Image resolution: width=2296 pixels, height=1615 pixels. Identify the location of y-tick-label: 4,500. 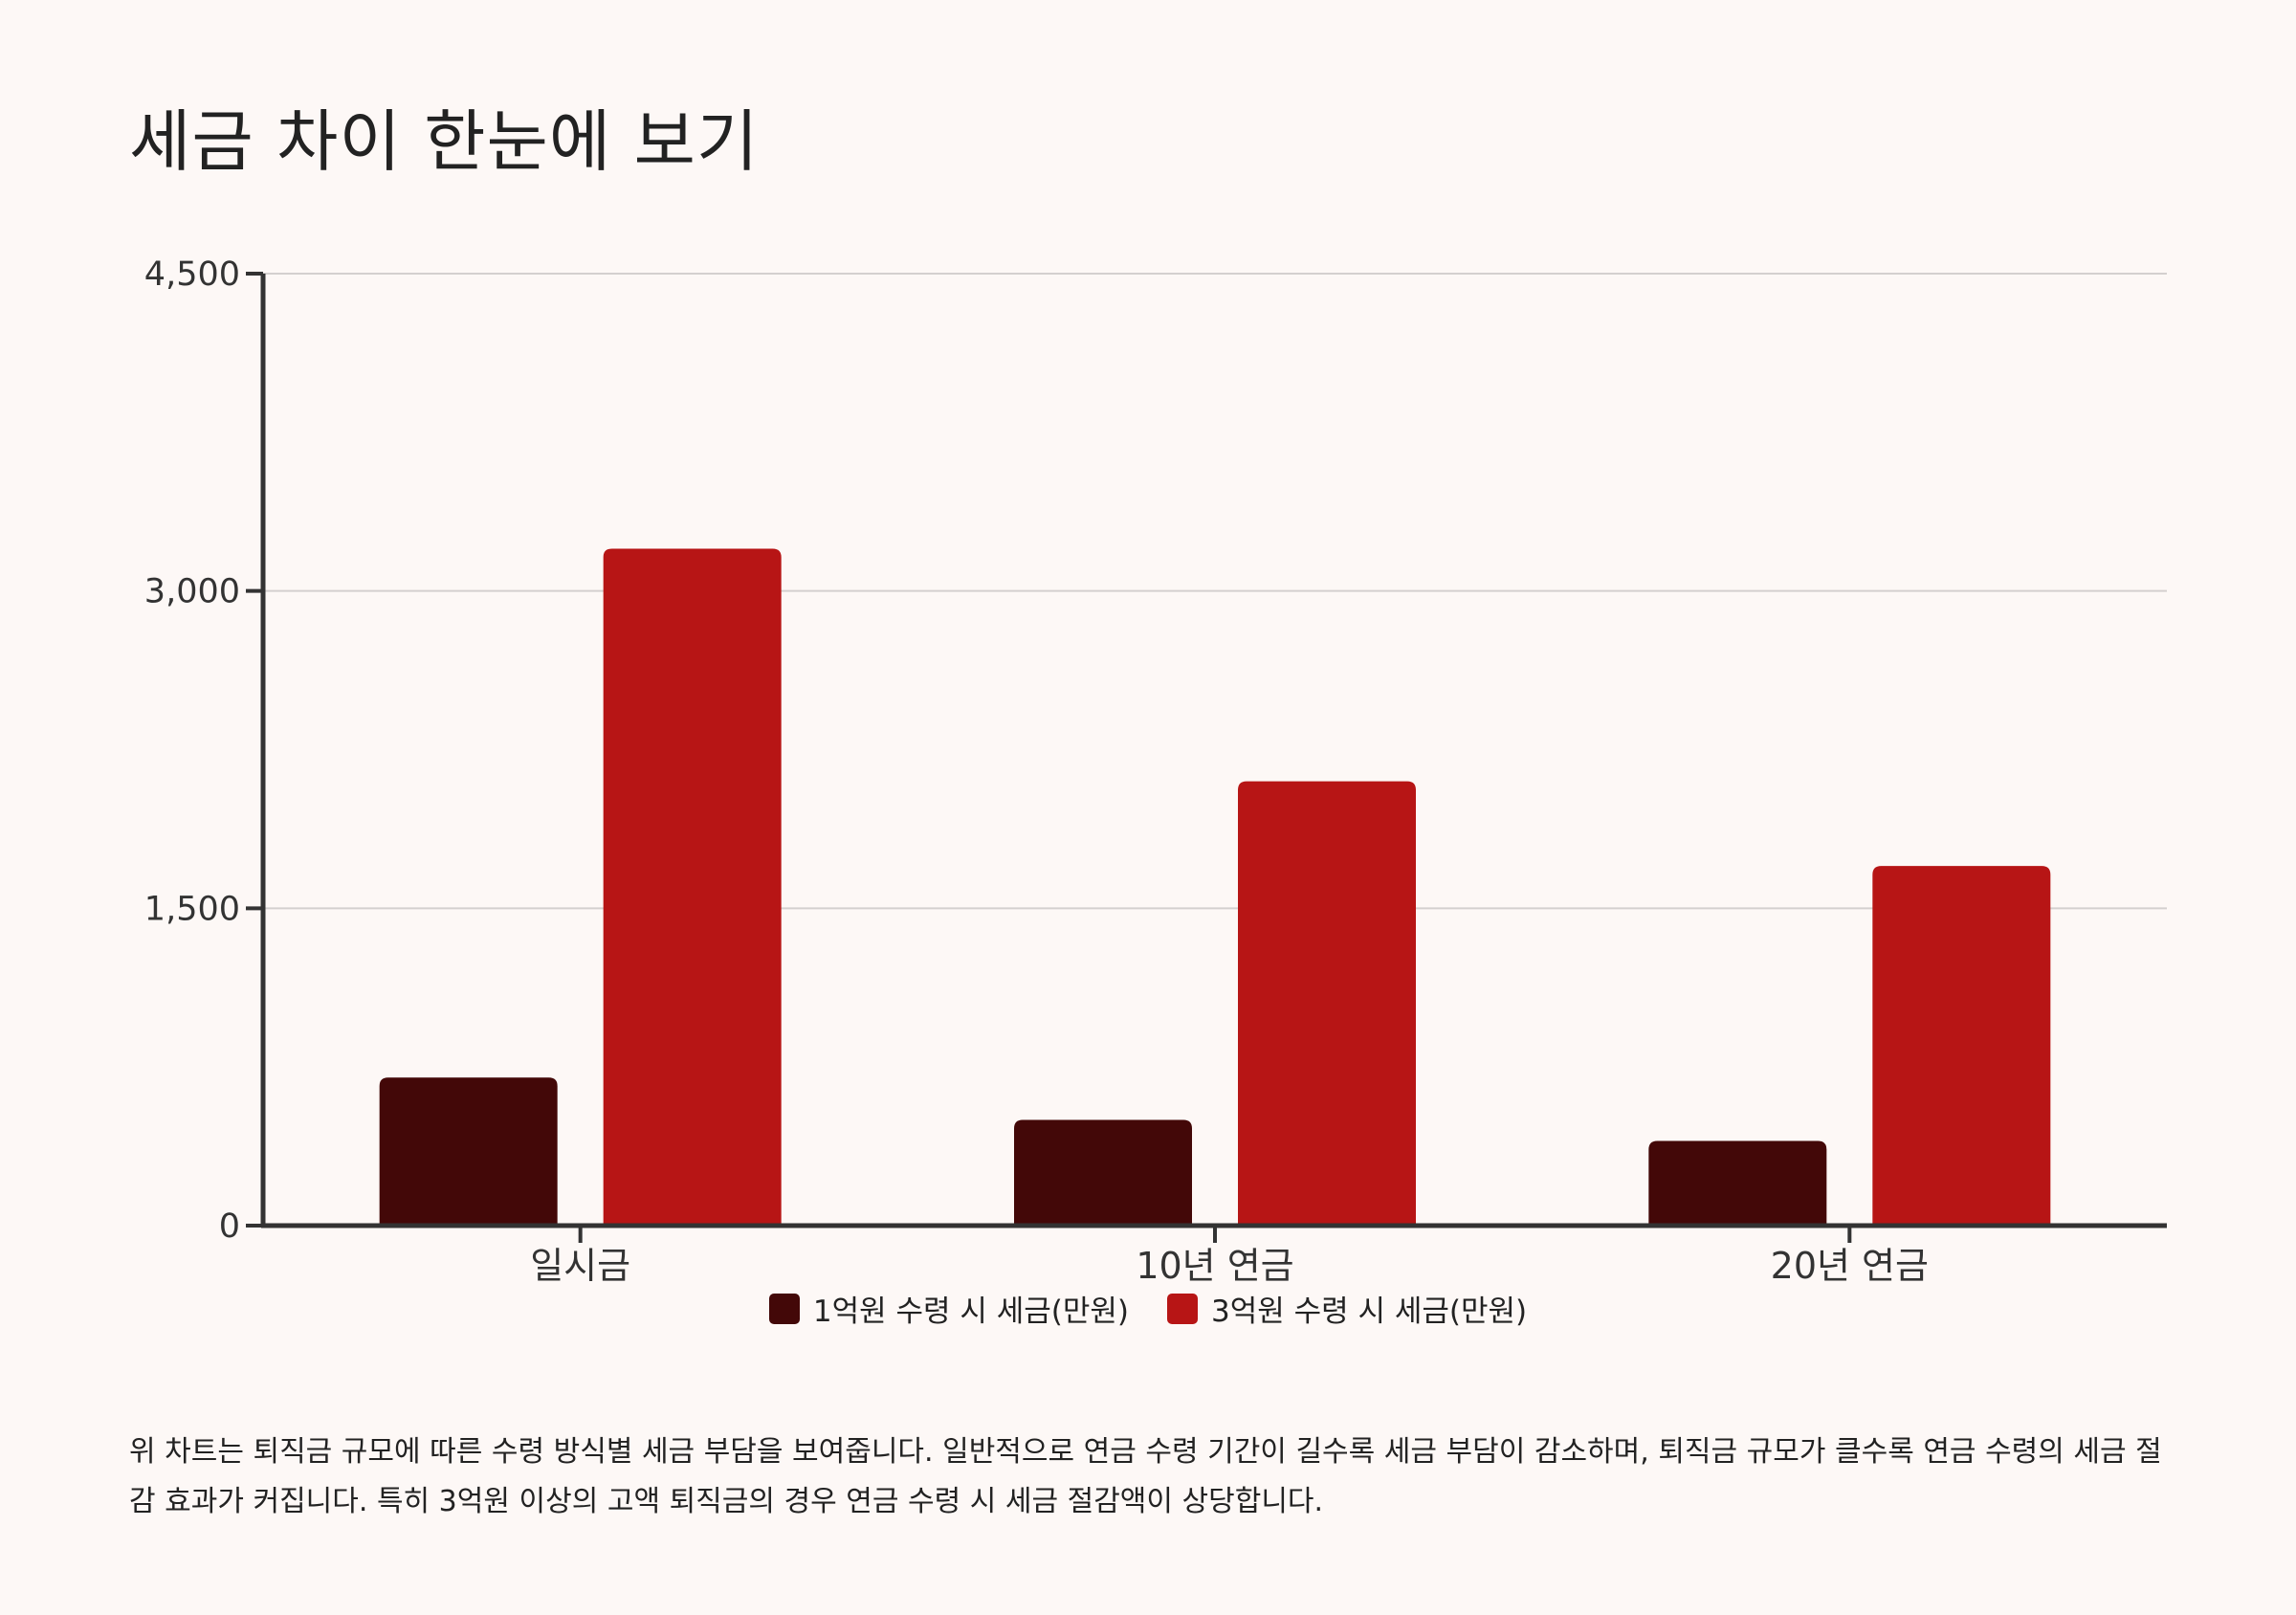
(192, 274).